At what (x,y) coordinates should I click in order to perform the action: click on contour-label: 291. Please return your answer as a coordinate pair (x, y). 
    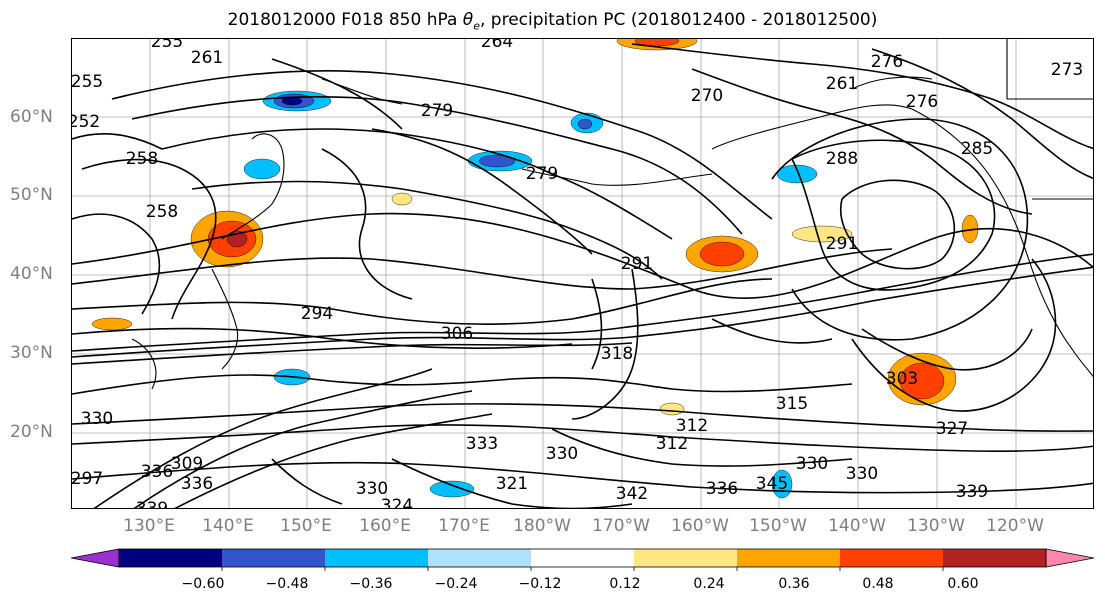
    Looking at the image, I should click on (637, 264).